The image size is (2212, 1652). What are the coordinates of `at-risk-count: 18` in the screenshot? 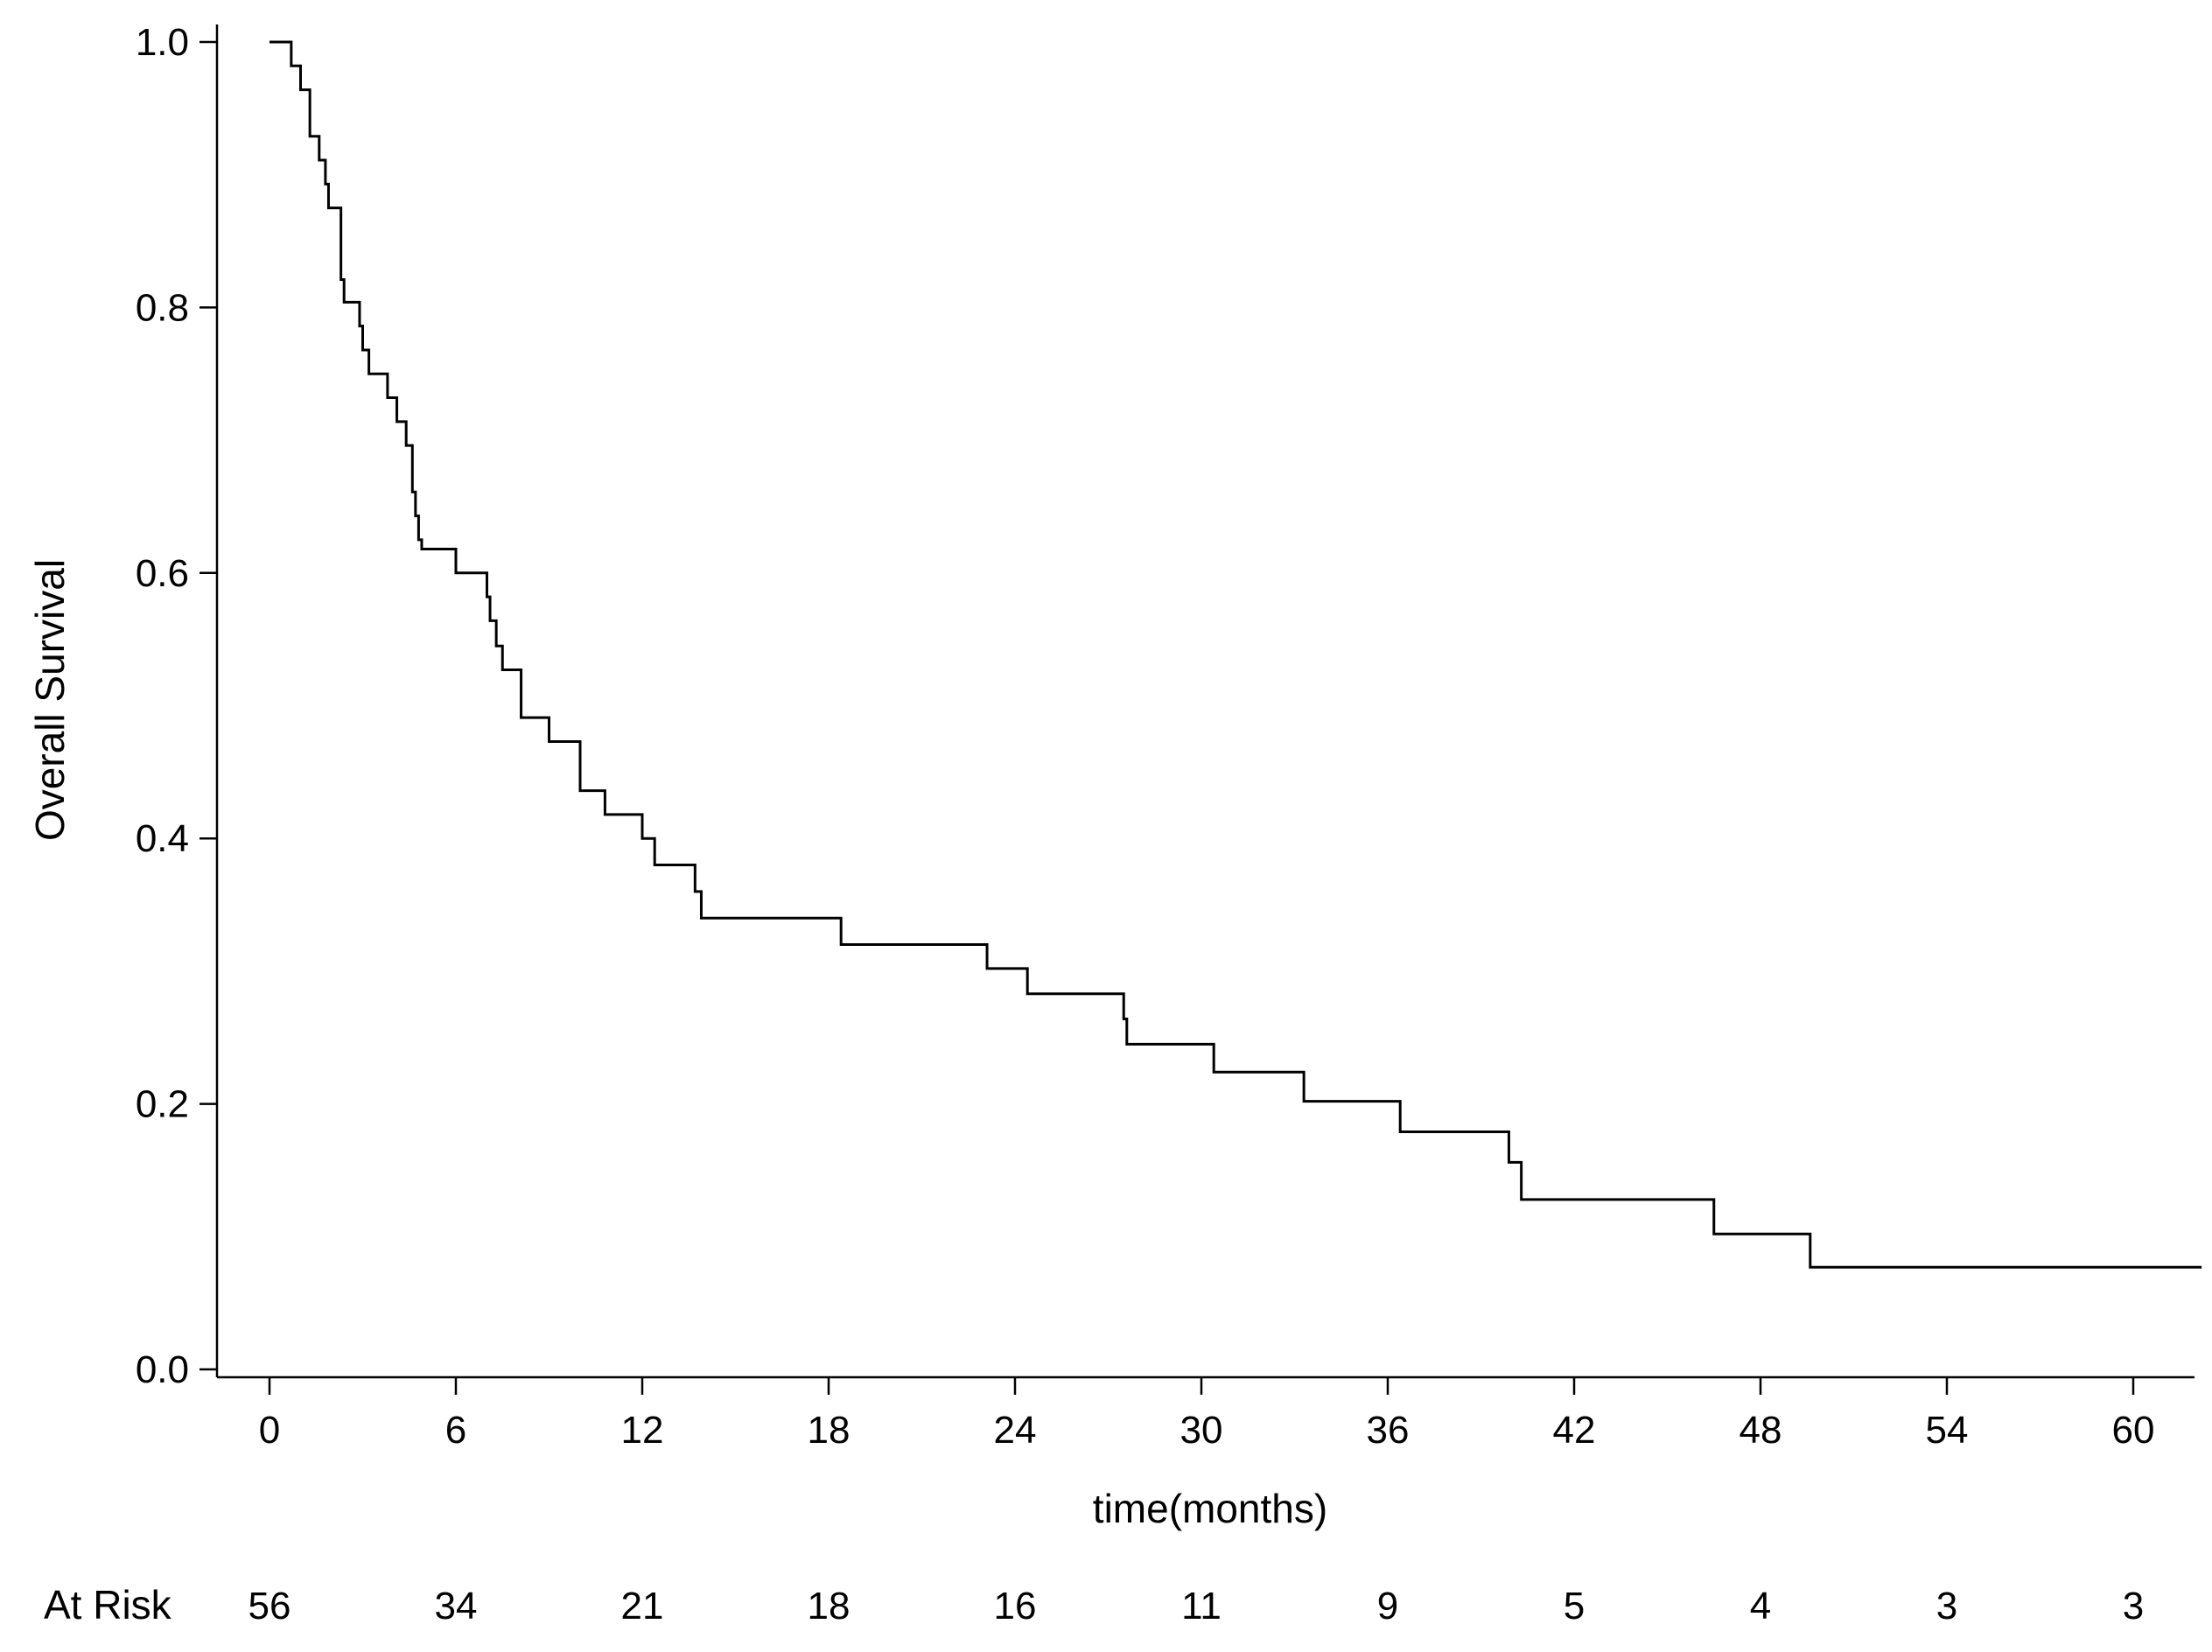 It's located at (829, 1606).